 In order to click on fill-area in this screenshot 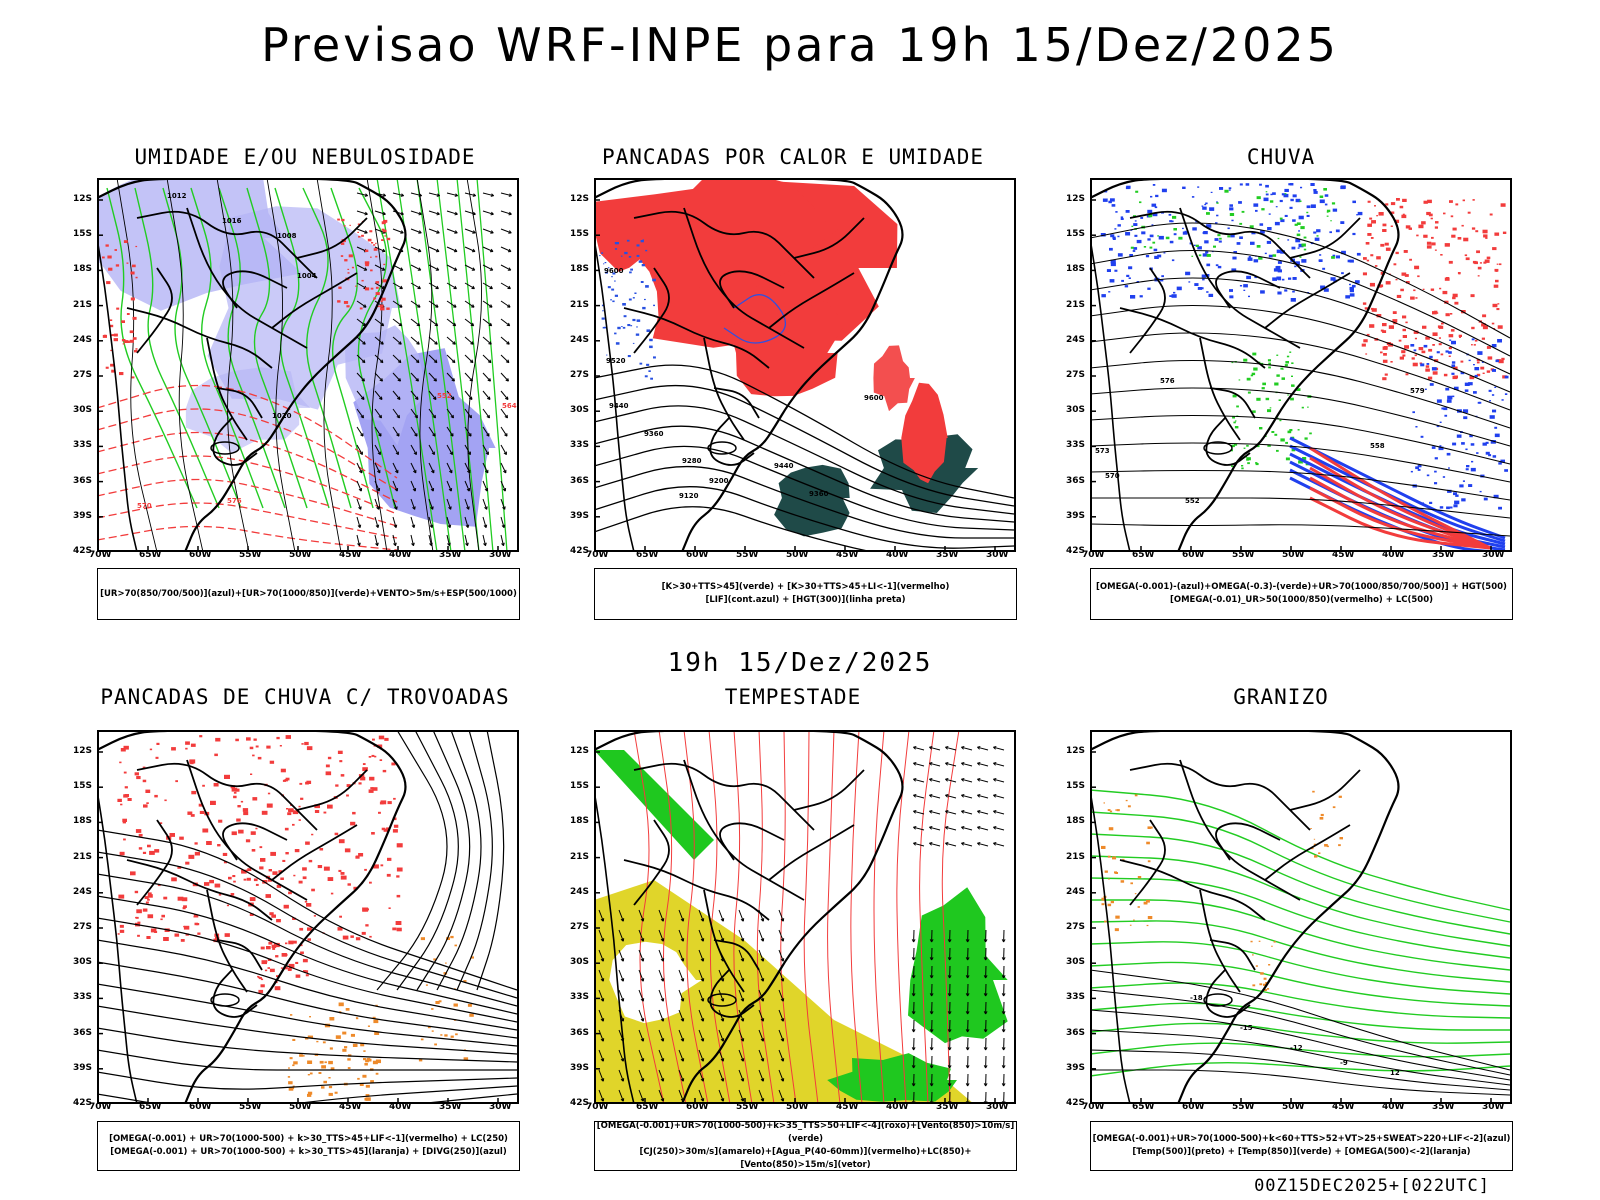, I will do `click(385, 385)`.